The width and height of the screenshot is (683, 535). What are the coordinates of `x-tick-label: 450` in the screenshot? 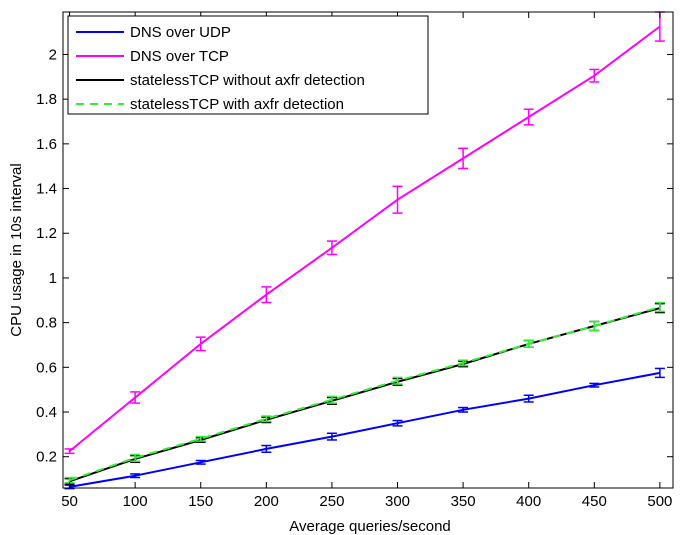 It's located at (594, 501).